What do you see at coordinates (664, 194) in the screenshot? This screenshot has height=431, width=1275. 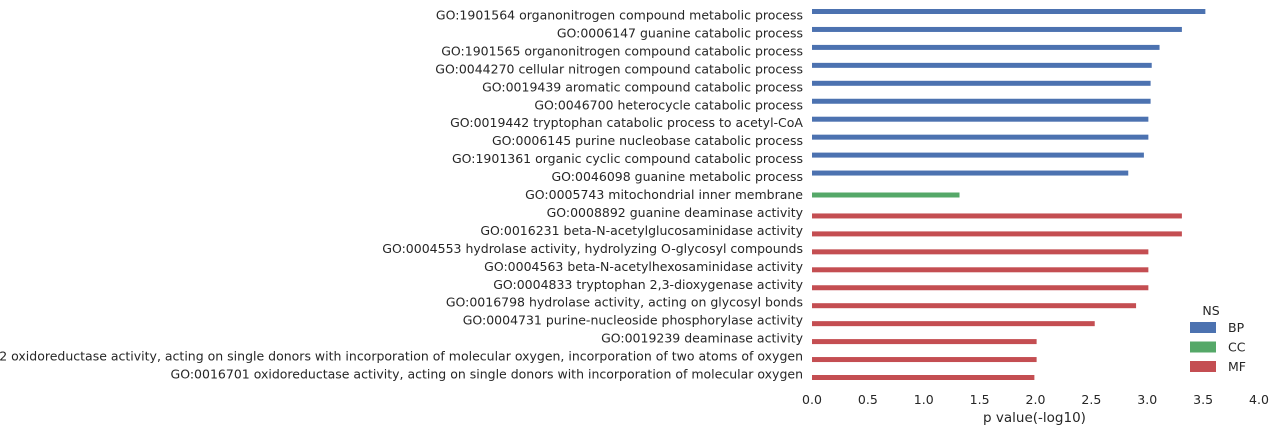 I see `category-label: GO:0005743 mitochondrial inner membrane` at bounding box center [664, 194].